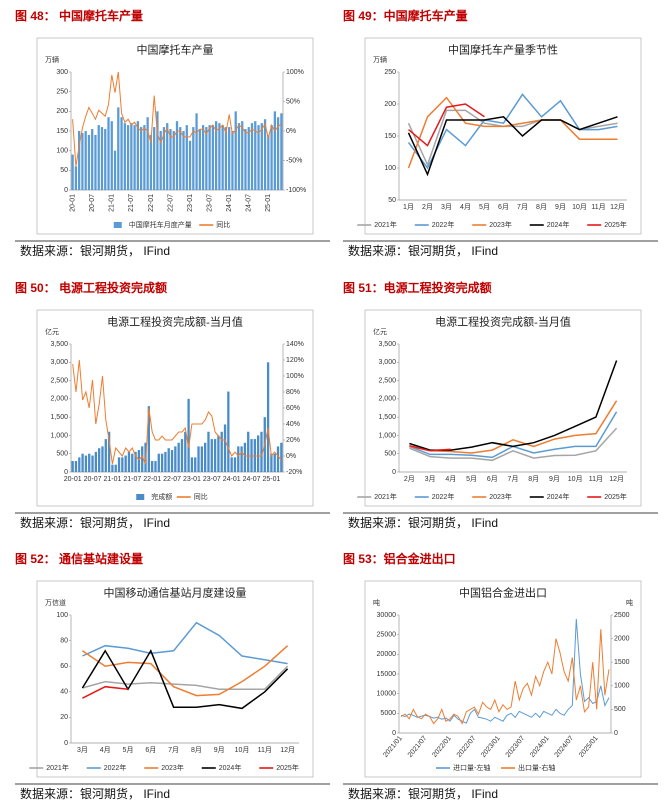  I want to click on y2-tick-label: -20%, so click(294, 472).